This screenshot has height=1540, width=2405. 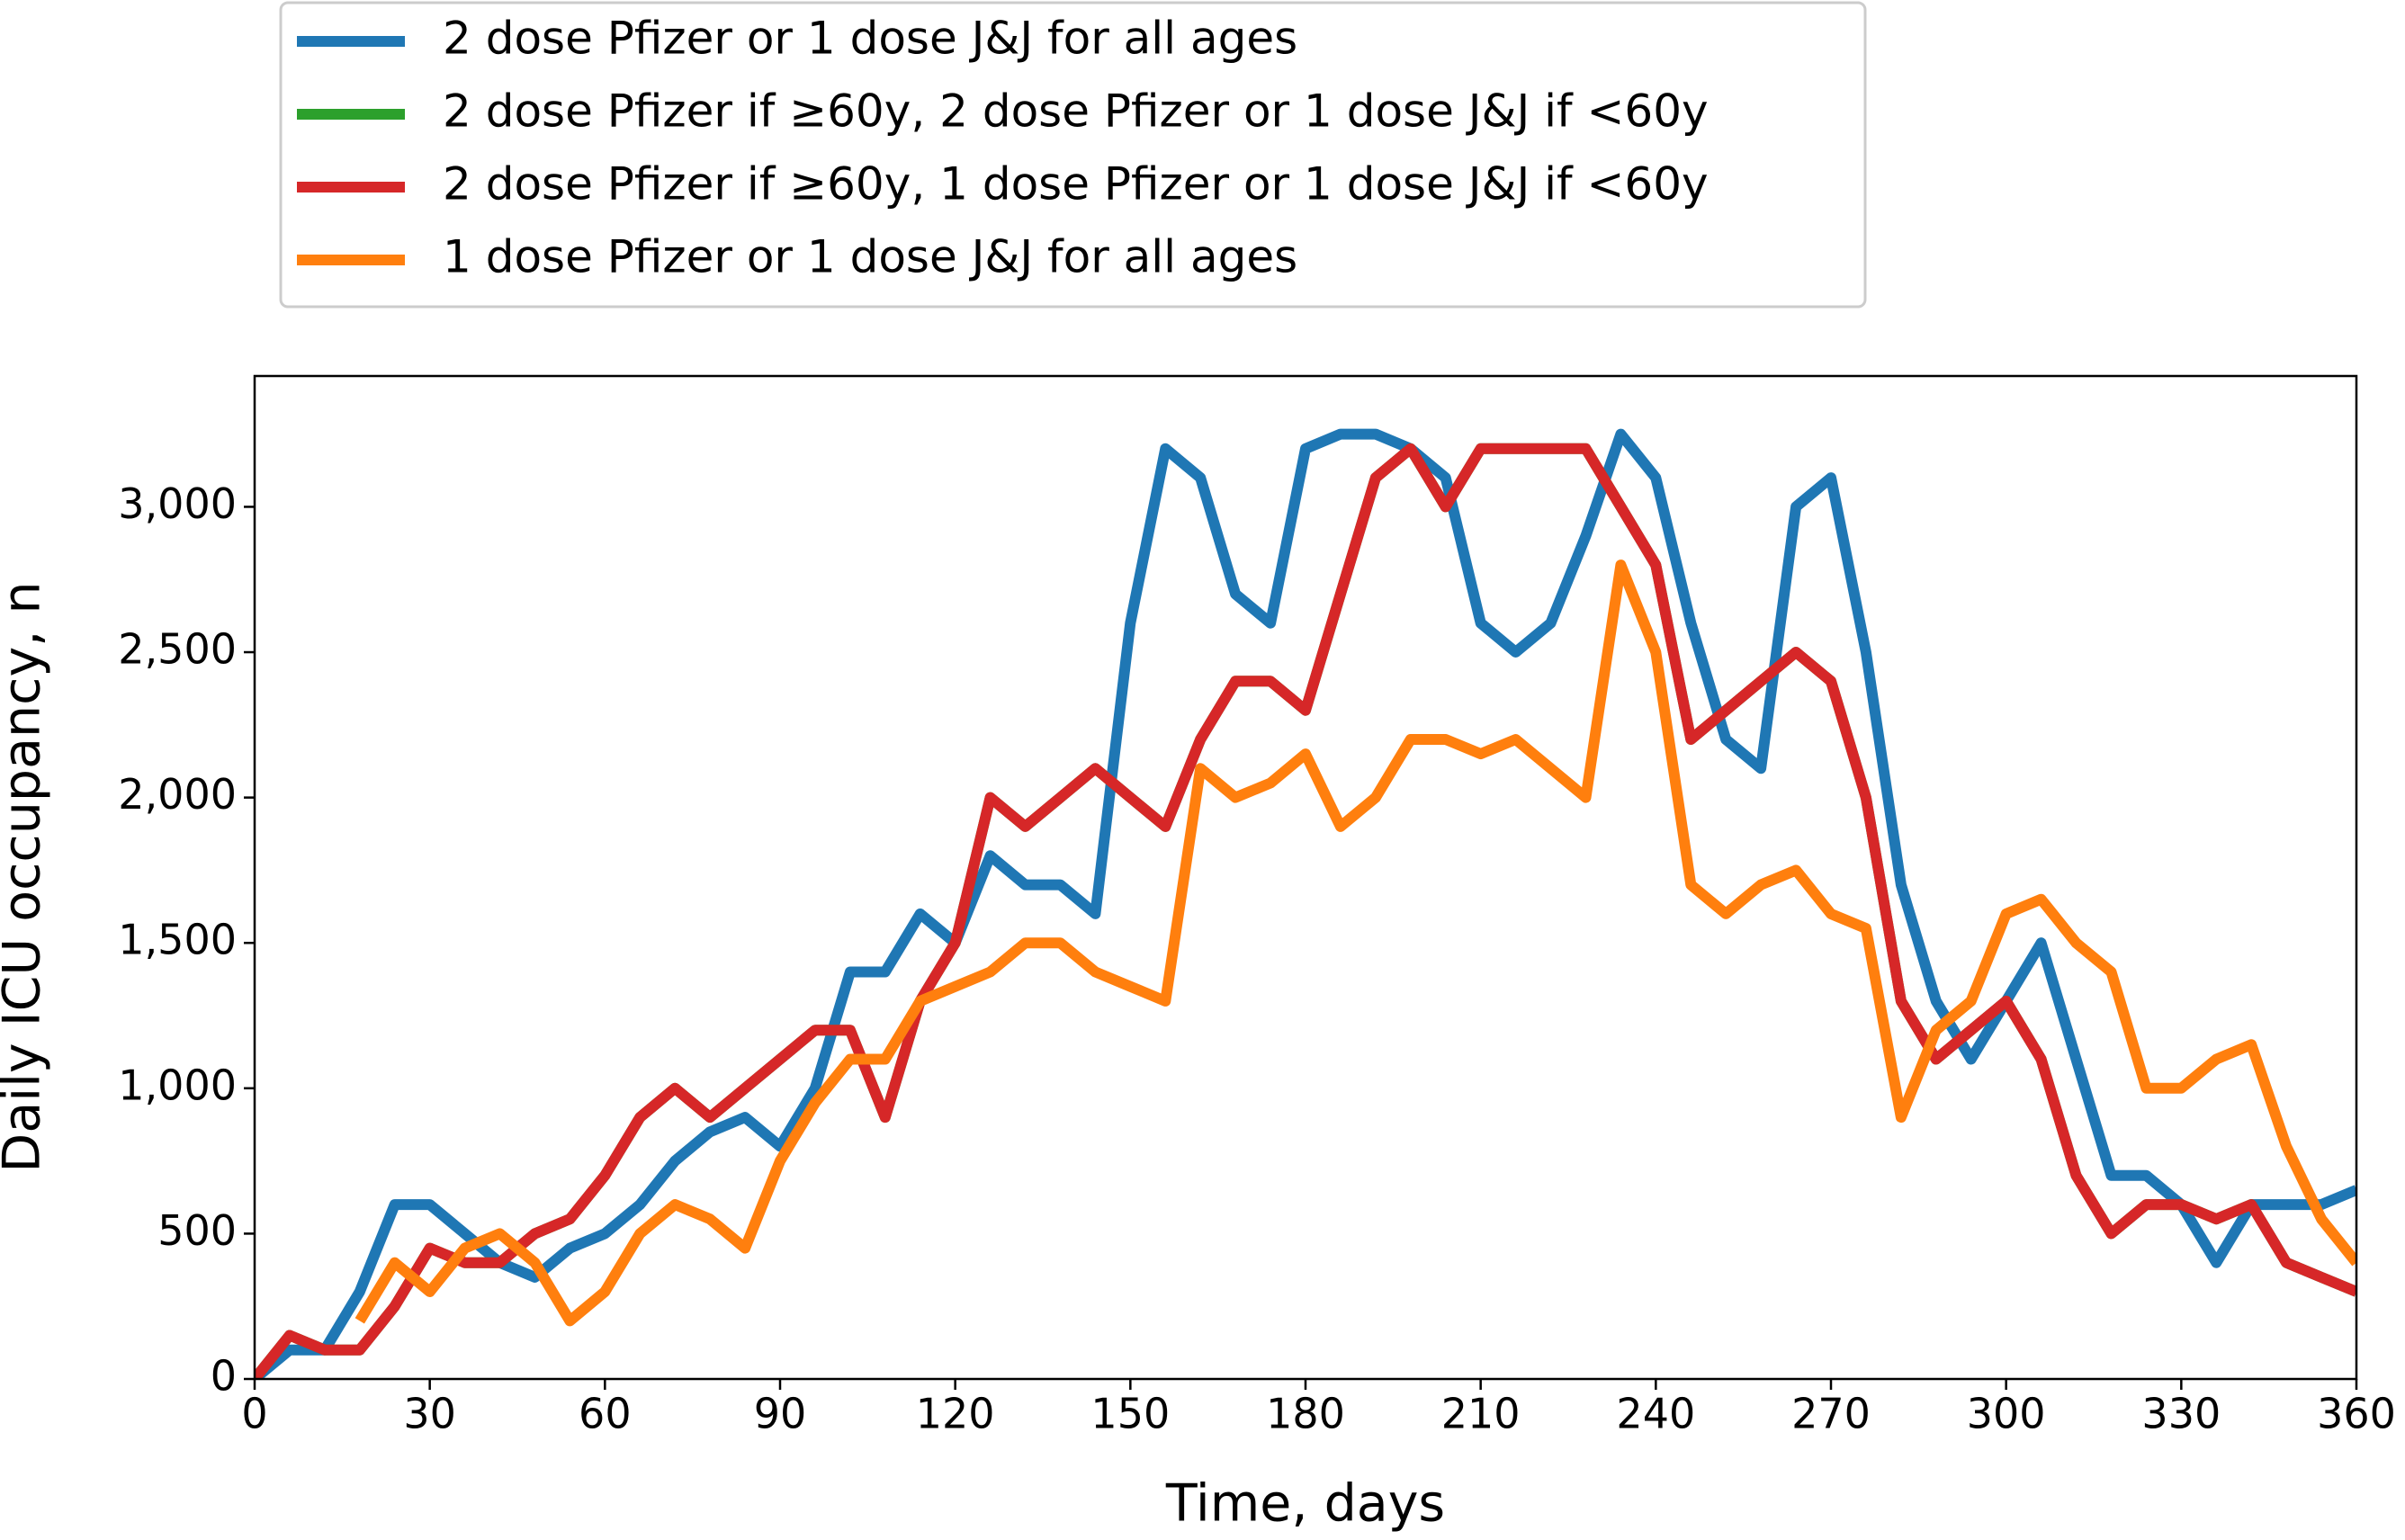 I want to click on y-tick-label: 2,000, so click(x=177, y=794).